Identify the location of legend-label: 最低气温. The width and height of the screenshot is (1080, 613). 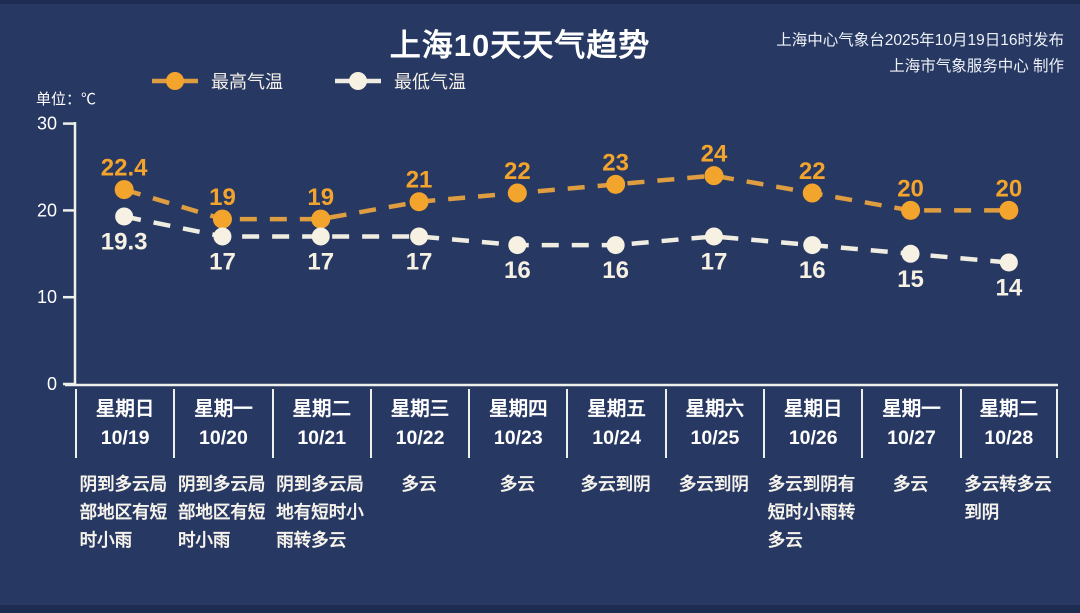
(430, 82).